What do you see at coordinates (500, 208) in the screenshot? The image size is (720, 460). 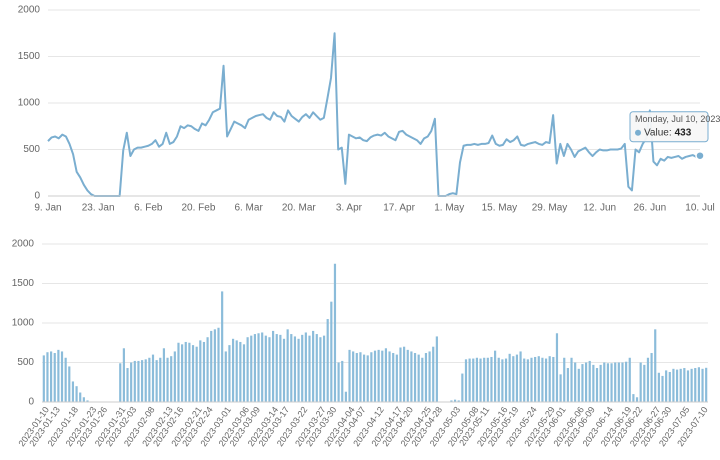 I see `x-tick-label: 15. May` at bounding box center [500, 208].